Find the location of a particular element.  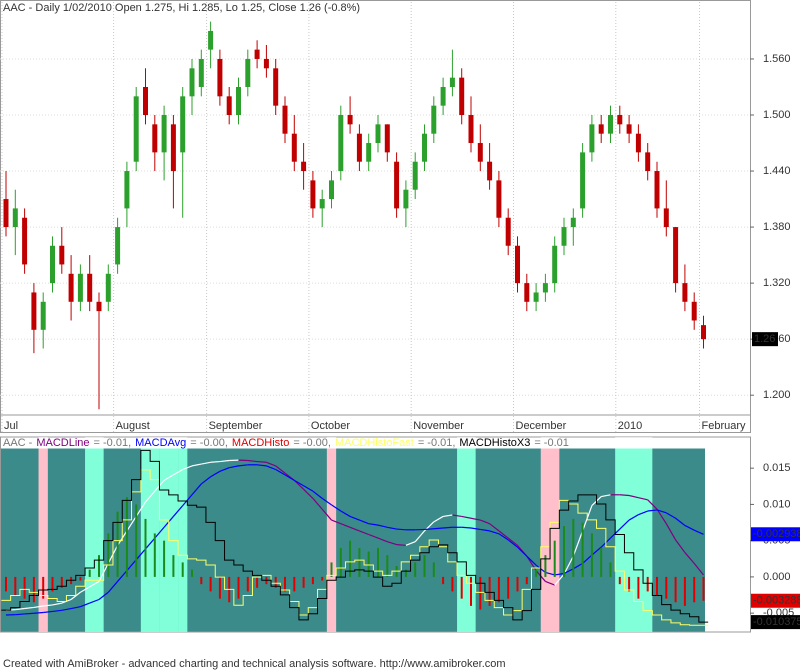

x-tick-label: December is located at coordinates (541, 426).